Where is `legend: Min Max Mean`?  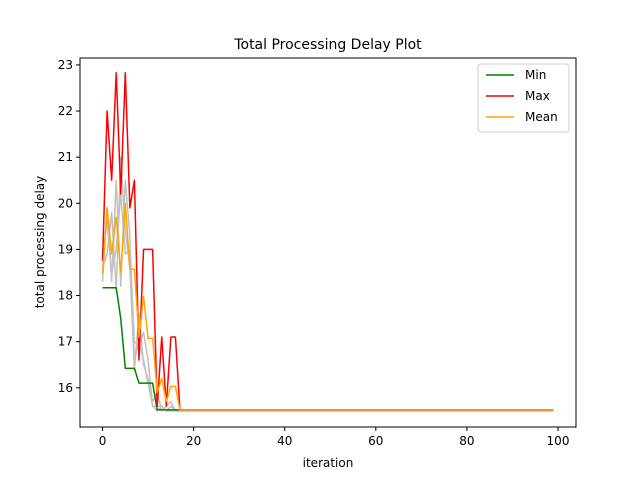
legend: Min Max Mean is located at coordinates (523, 98).